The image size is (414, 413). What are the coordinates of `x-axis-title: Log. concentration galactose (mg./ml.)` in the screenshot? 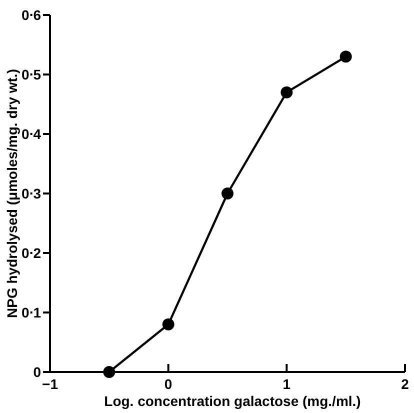 It's located at (232, 401).